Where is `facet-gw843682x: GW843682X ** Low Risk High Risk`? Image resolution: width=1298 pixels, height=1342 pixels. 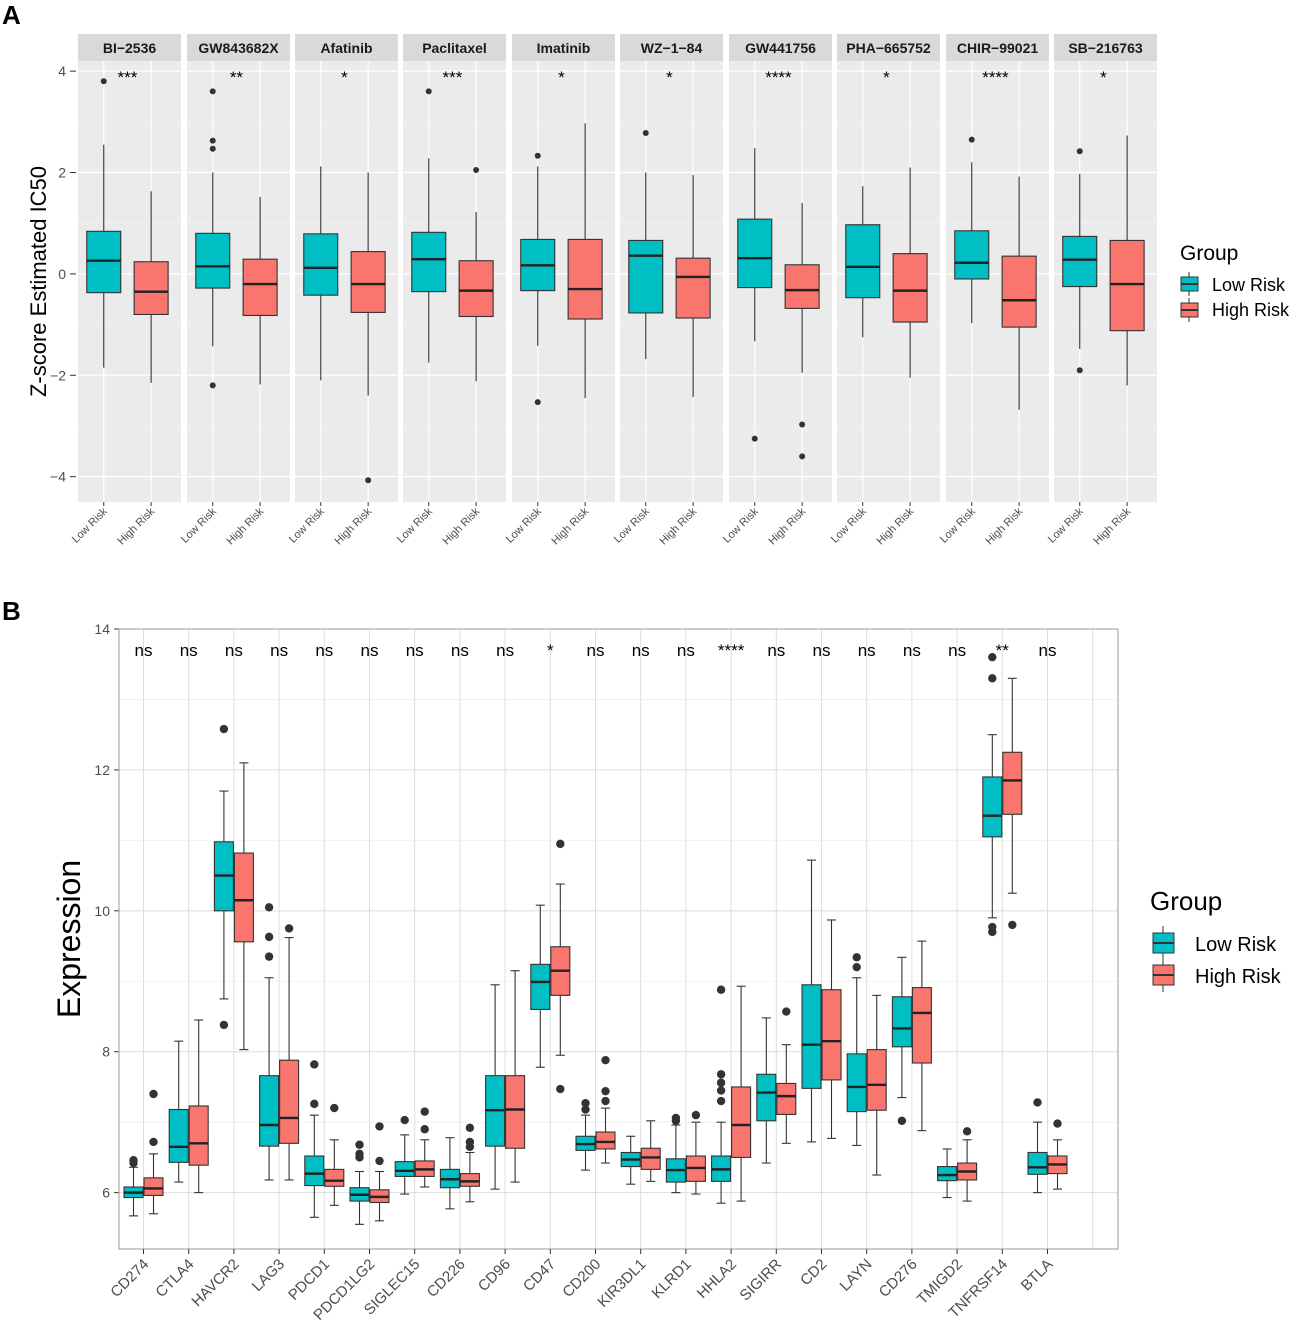
facet-gw843682x: GW843682X ** Low Risk High Risk is located at coordinates (234, 290).